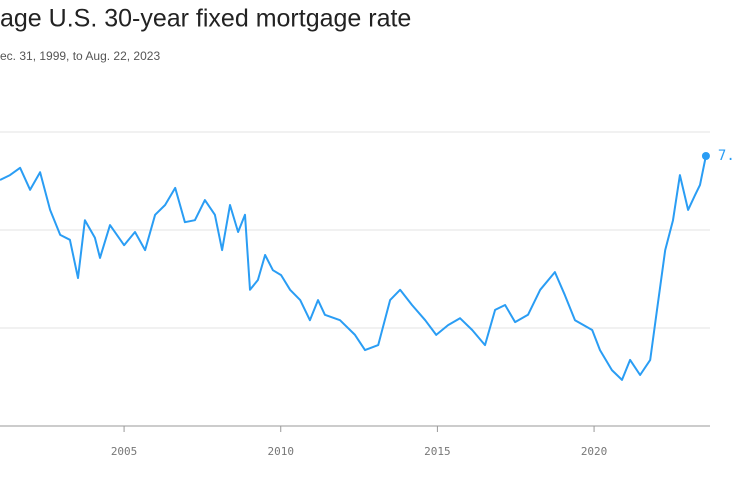 The image size is (741, 486). What do you see at coordinates (437, 451) in the screenshot?
I see `x-tick-label: 2015` at bounding box center [437, 451].